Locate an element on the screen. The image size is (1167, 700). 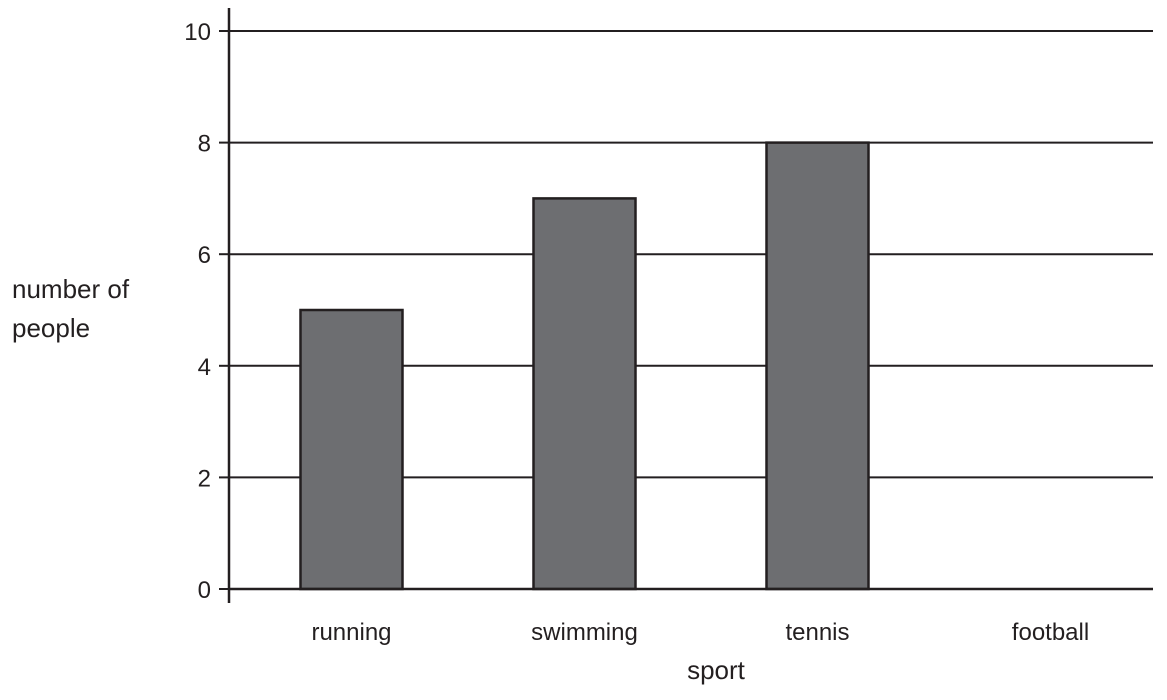
bar-swimming is located at coordinates (585, 393).